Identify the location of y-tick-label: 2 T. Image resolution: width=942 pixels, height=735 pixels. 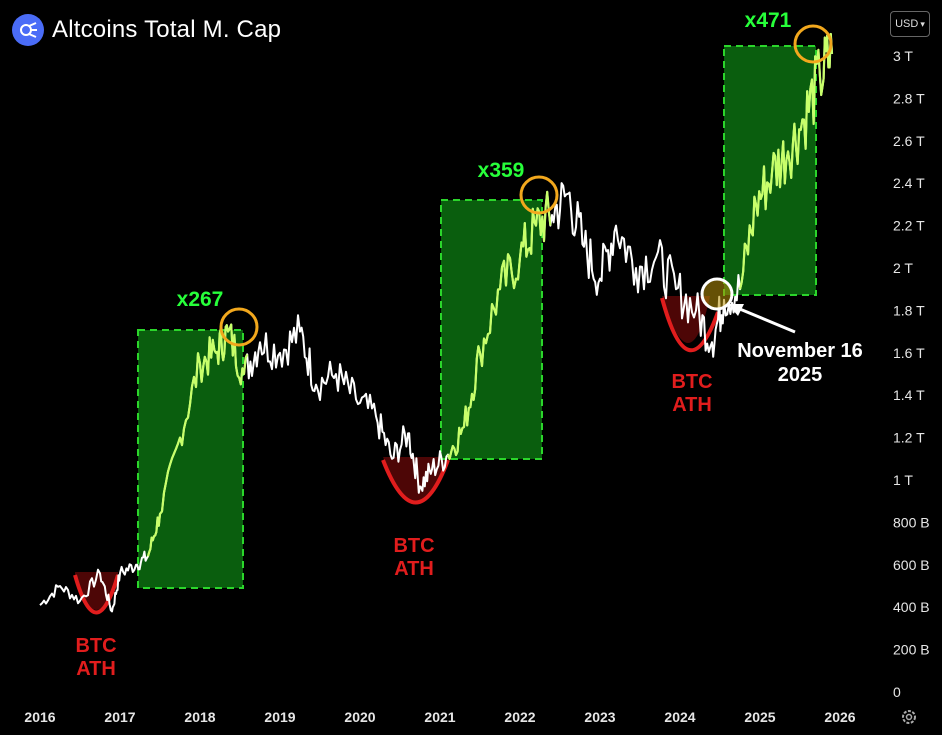
(903, 268).